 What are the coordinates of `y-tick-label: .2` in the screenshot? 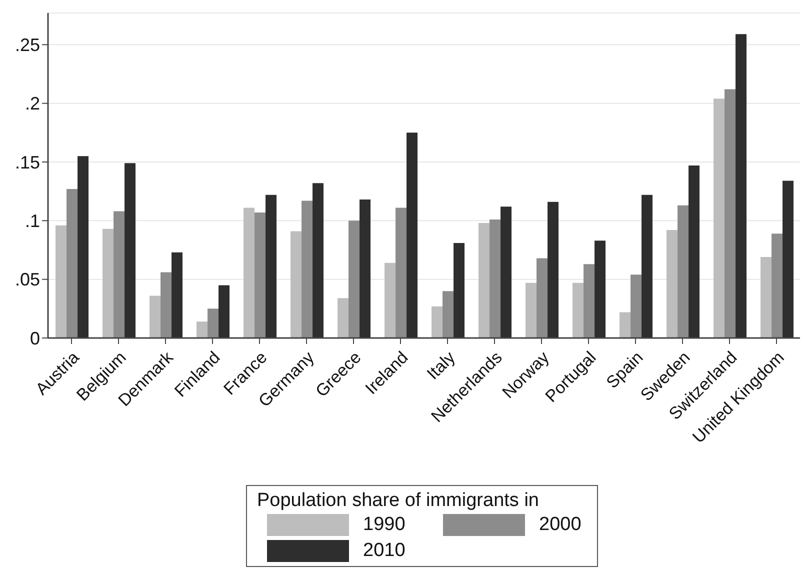 It's located at (32, 104).